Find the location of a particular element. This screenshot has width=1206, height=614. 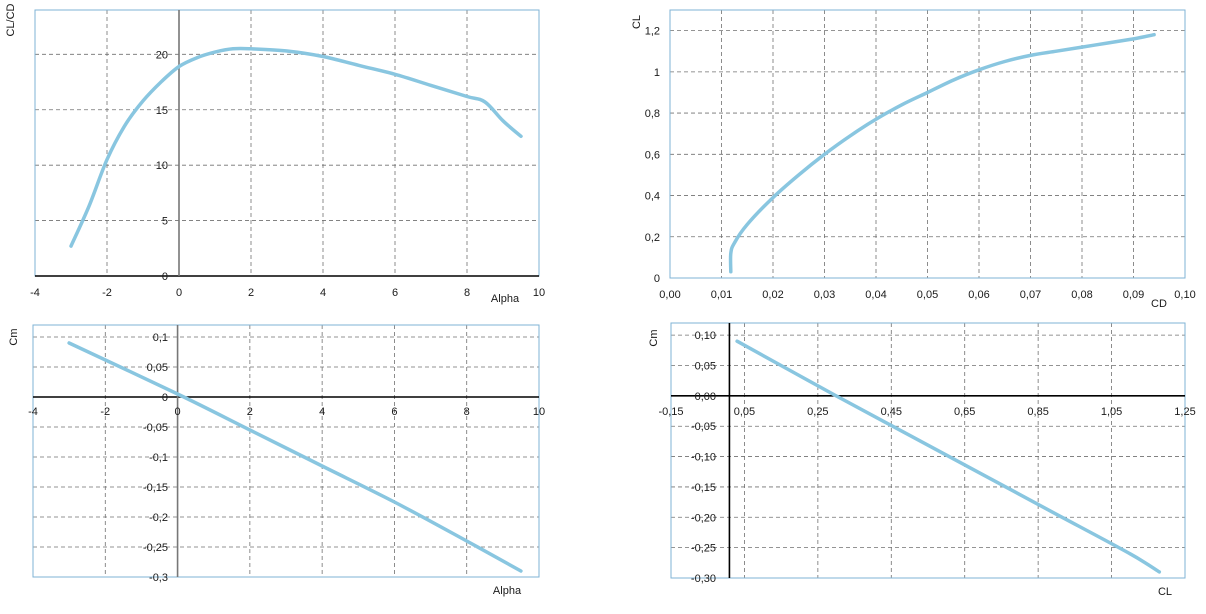

chart2-y-tick-label: 0,6 is located at coordinates (652, 155).